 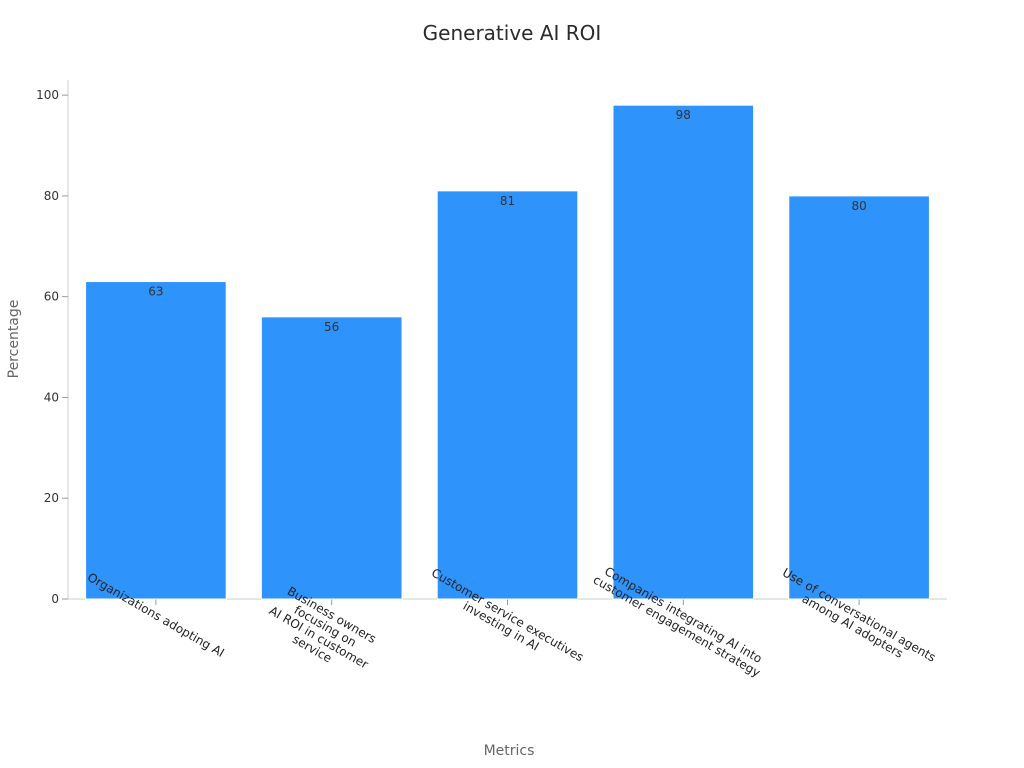 I want to click on y-tick-label: 40, so click(x=51, y=397).